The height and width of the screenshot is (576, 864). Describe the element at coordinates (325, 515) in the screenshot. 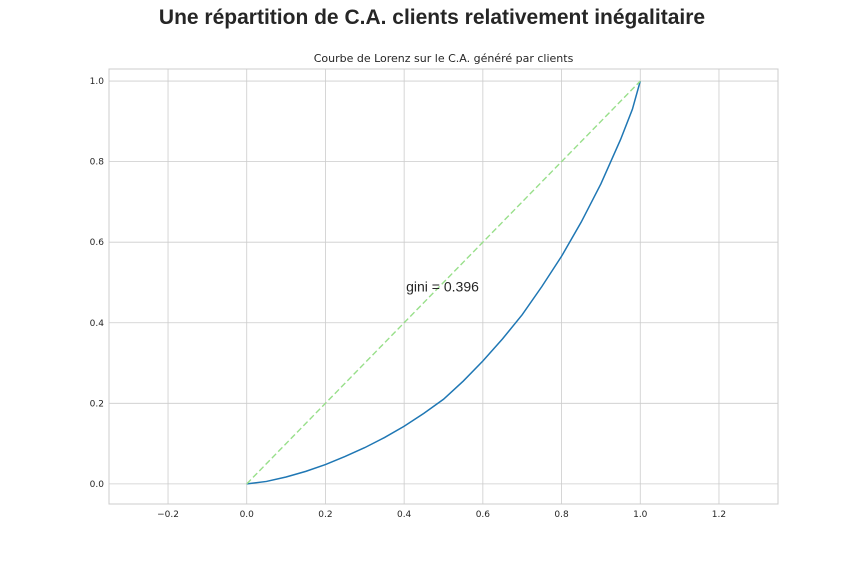

I see `x-tick-label: 0.2` at that location.